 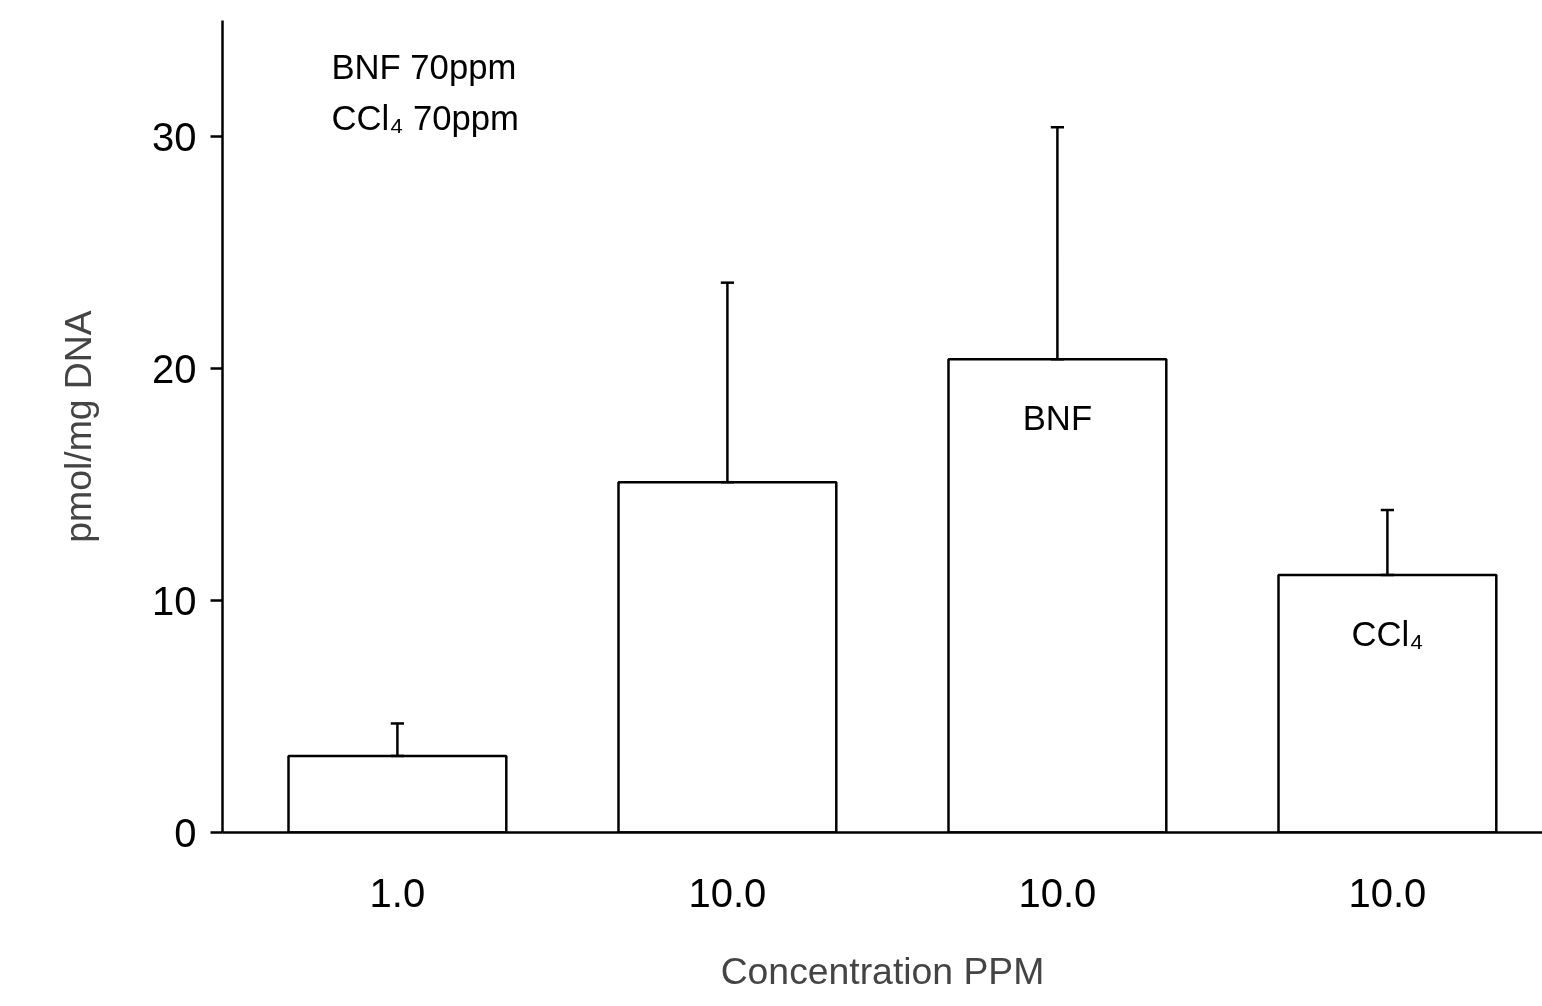 I want to click on annotation: CCl₄ 70ppm, so click(x=425, y=118).